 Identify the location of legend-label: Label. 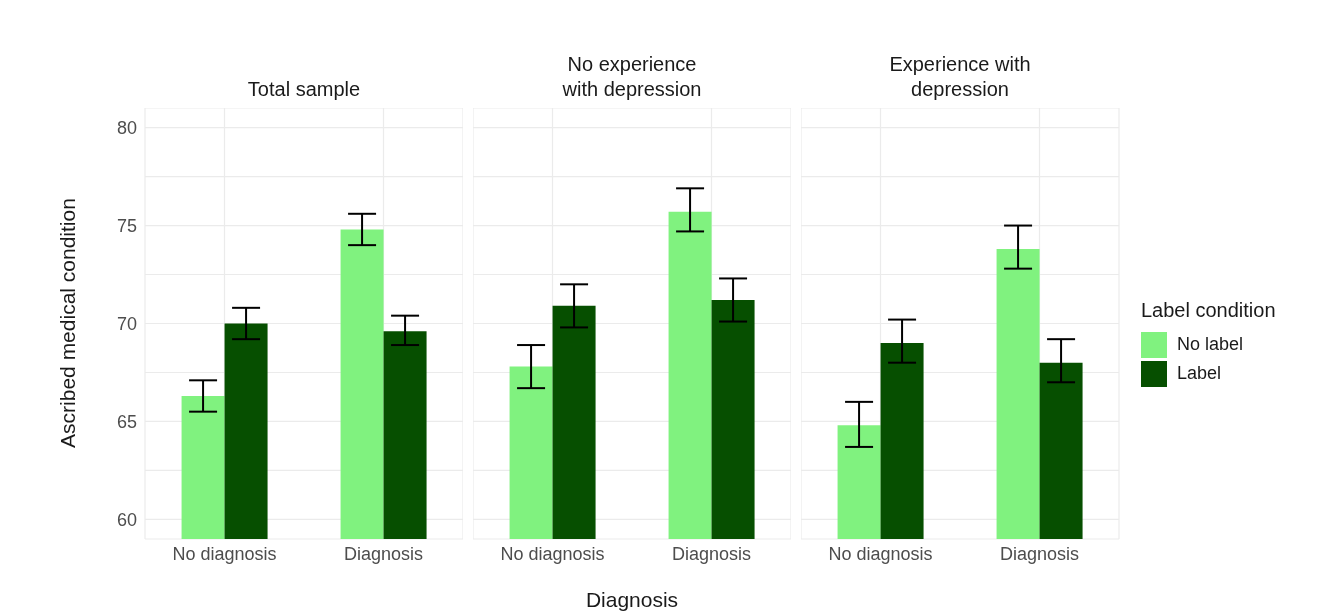
(1199, 373).